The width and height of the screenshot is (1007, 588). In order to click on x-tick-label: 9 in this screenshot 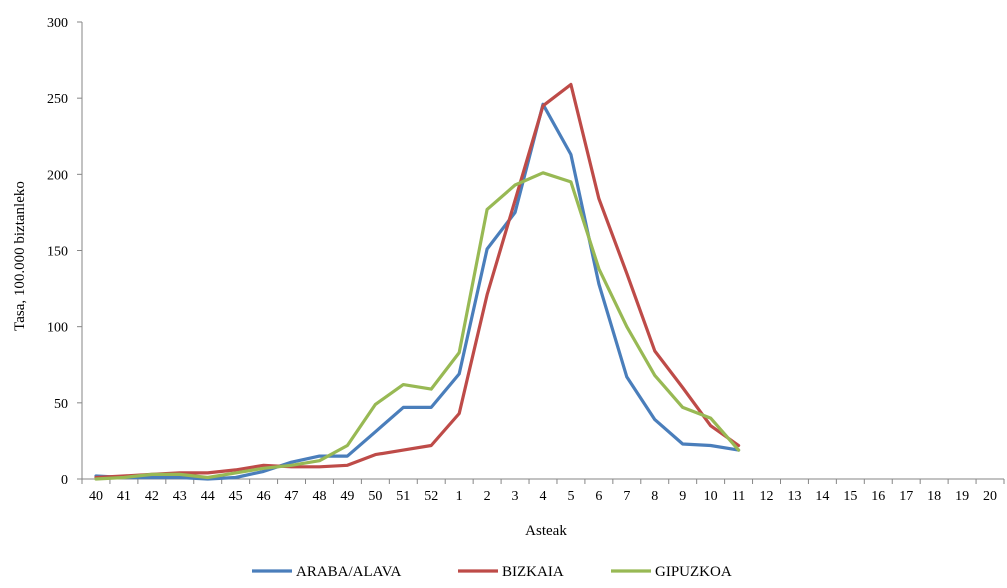, I will do `click(682, 496)`.